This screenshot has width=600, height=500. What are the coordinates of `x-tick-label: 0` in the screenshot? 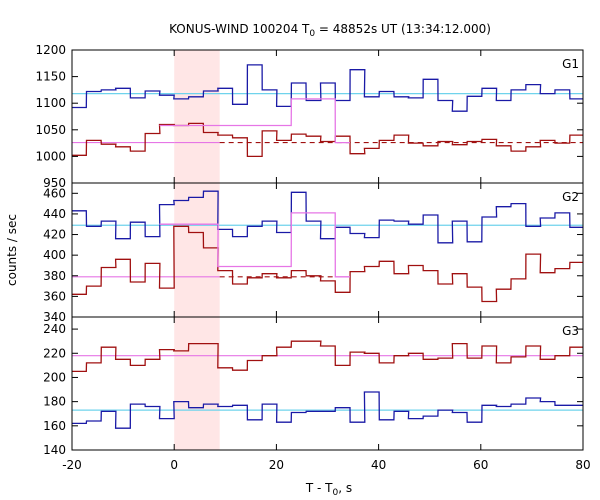 It's located at (174, 465).